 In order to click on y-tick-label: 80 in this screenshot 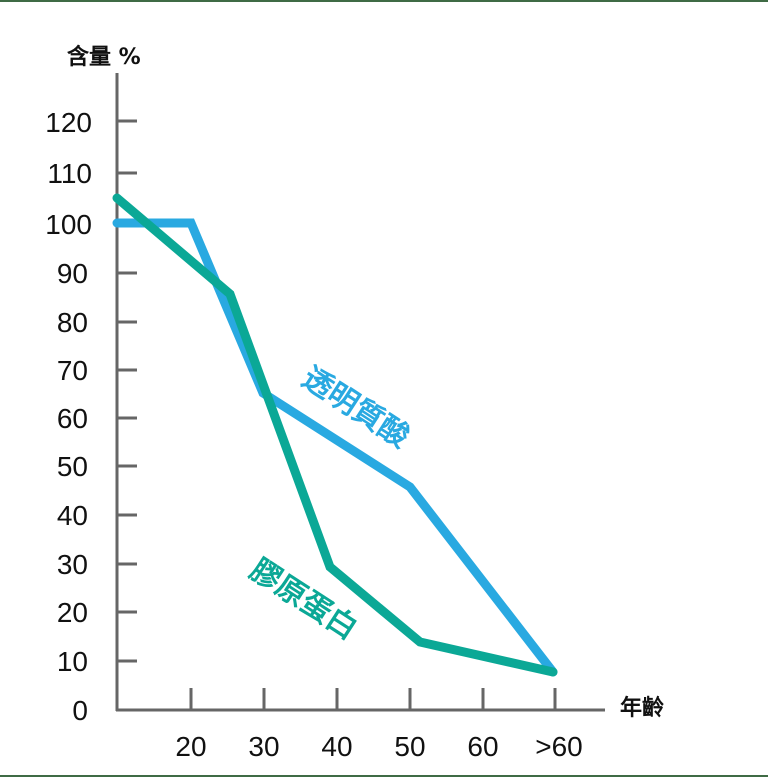, I will do `click(72, 322)`.